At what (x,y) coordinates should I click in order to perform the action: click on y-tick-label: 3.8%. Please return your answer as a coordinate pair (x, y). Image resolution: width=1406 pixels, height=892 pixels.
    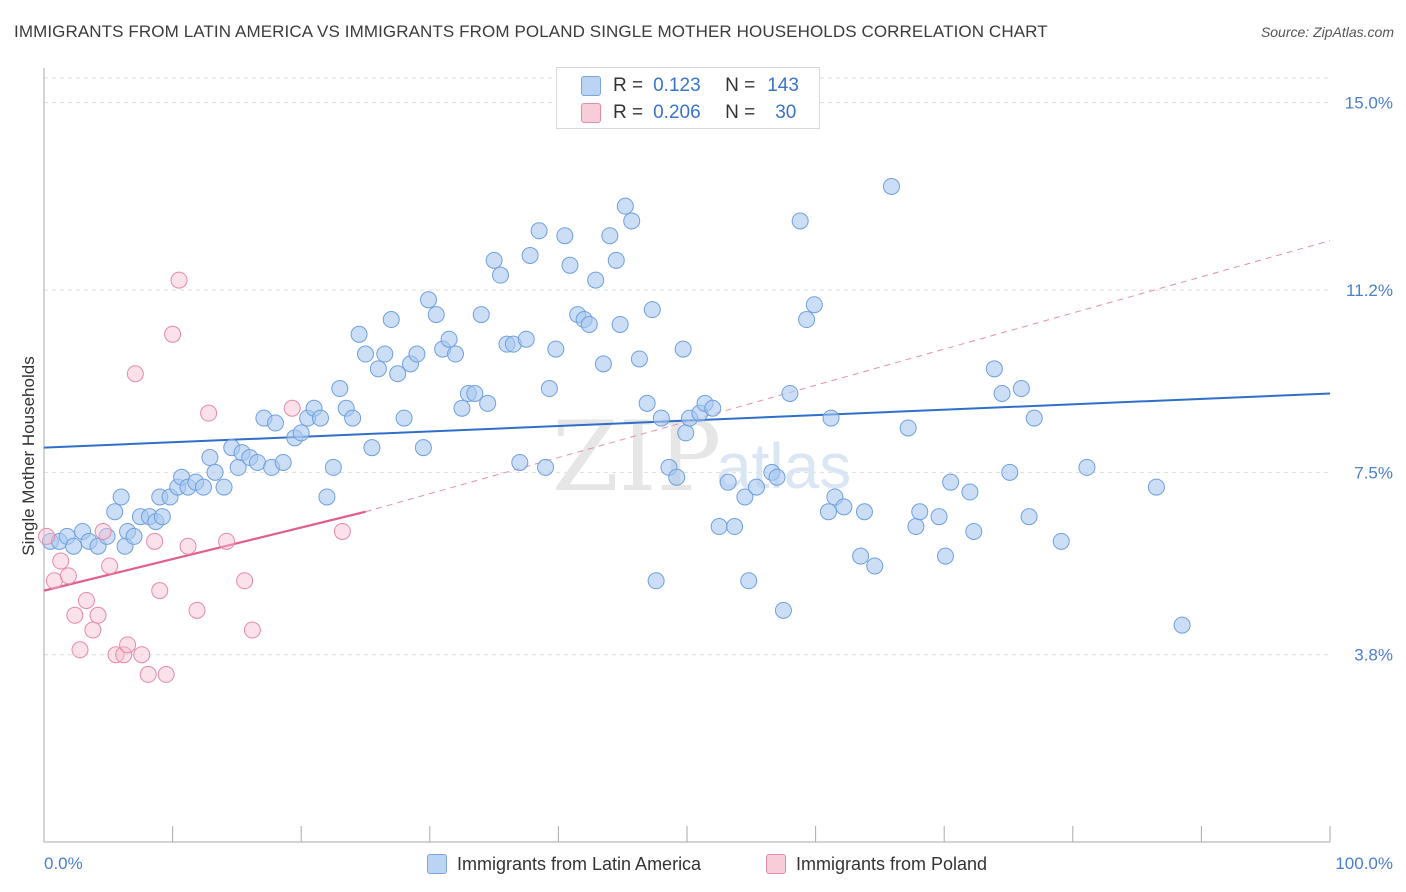
    Looking at the image, I should click on (1373, 655).